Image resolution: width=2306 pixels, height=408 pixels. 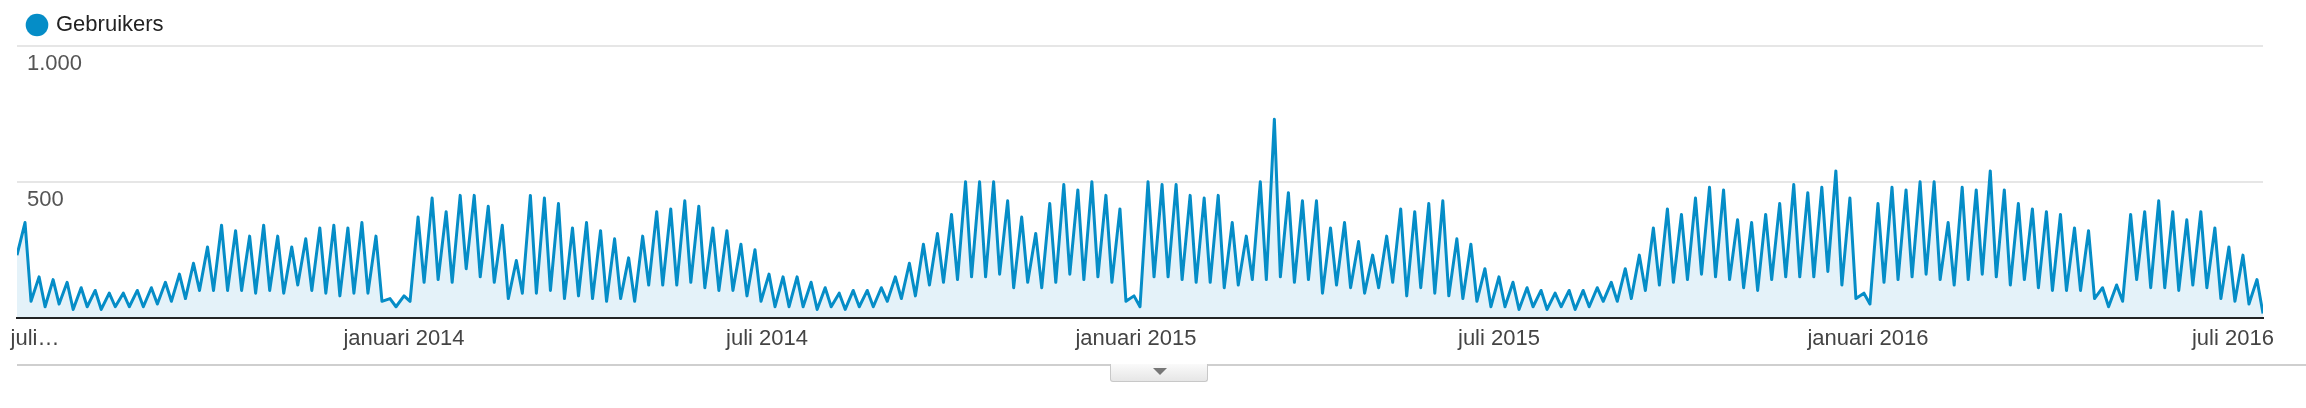 What do you see at coordinates (2232, 337) in the screenshot?
I see `x-tick-label: juli 2016` at bounding box center [2232, 337].